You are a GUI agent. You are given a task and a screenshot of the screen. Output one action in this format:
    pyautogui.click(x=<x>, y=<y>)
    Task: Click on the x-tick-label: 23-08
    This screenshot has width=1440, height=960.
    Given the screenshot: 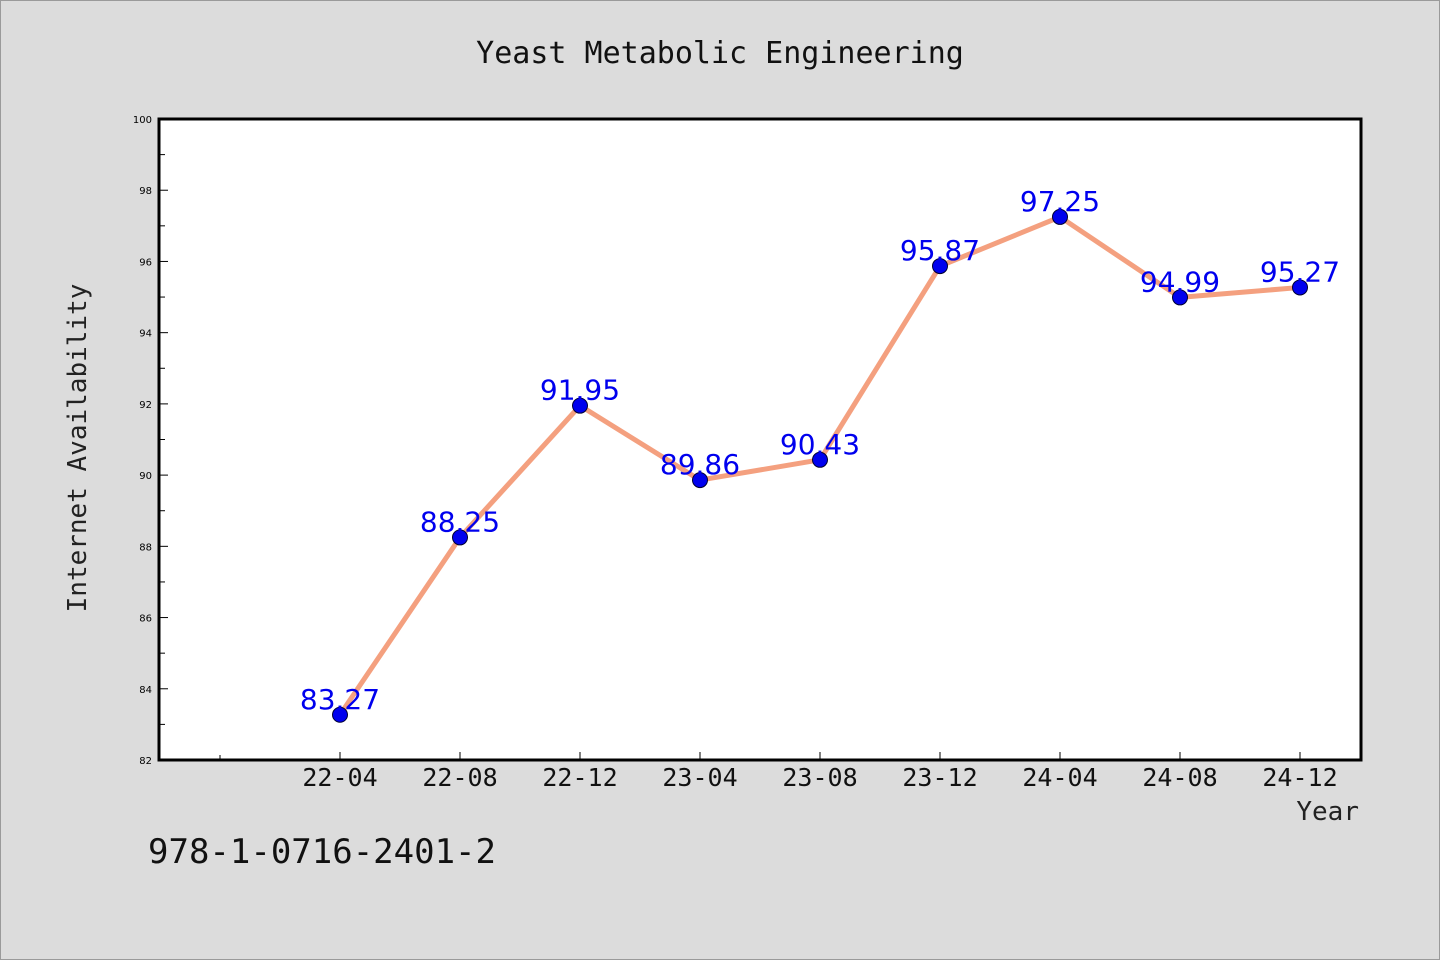 What is the action you would take?
    pyautogui.click(x=819, y=777)
    